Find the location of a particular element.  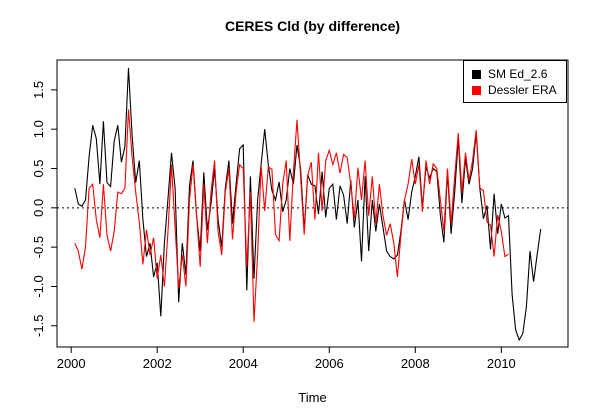

y-axis-tick-label: 1.0 is located at coordinates (38, 129).